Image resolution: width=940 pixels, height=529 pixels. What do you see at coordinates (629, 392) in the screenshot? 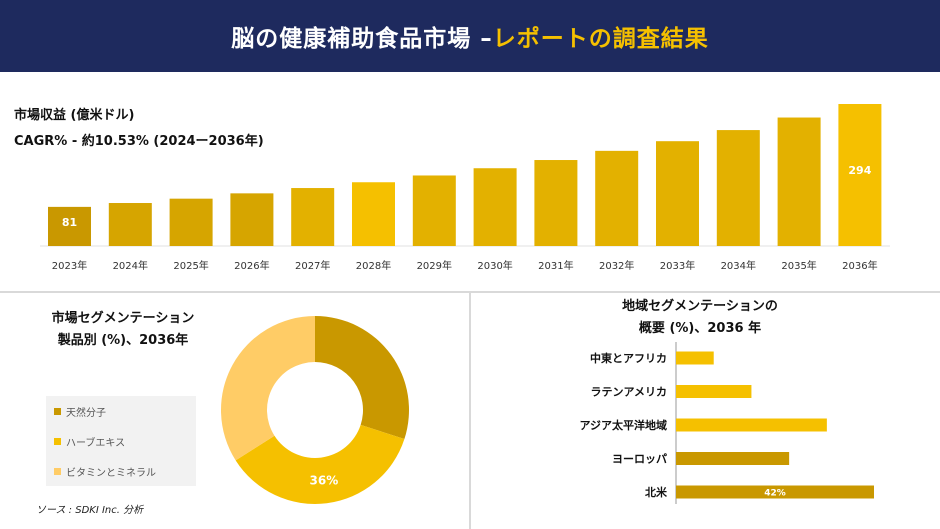
I see `region-label-1: ラテンアメリカ` at bounding box center [629, 392].